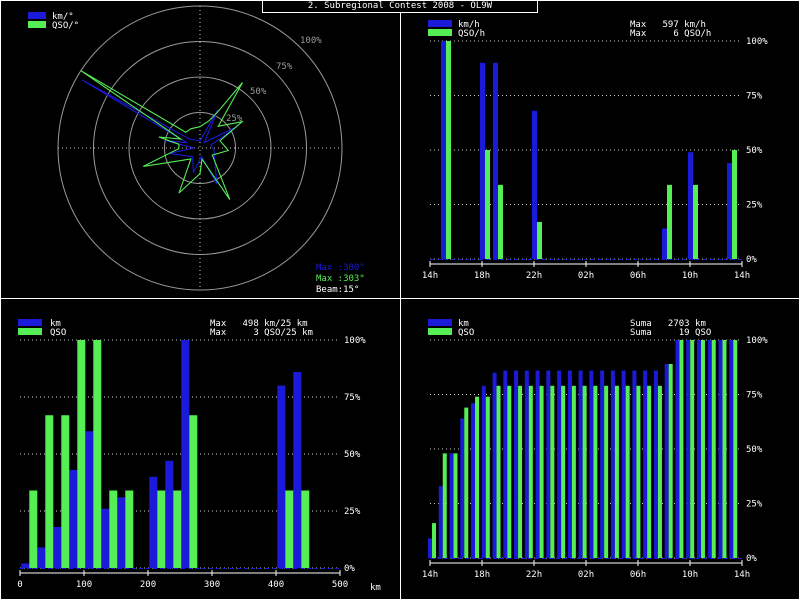  What do you see at coordinates (451, 328) in the screenshot?
I see `cumulative-legend: km QSO` at bounding box center [451, 328].